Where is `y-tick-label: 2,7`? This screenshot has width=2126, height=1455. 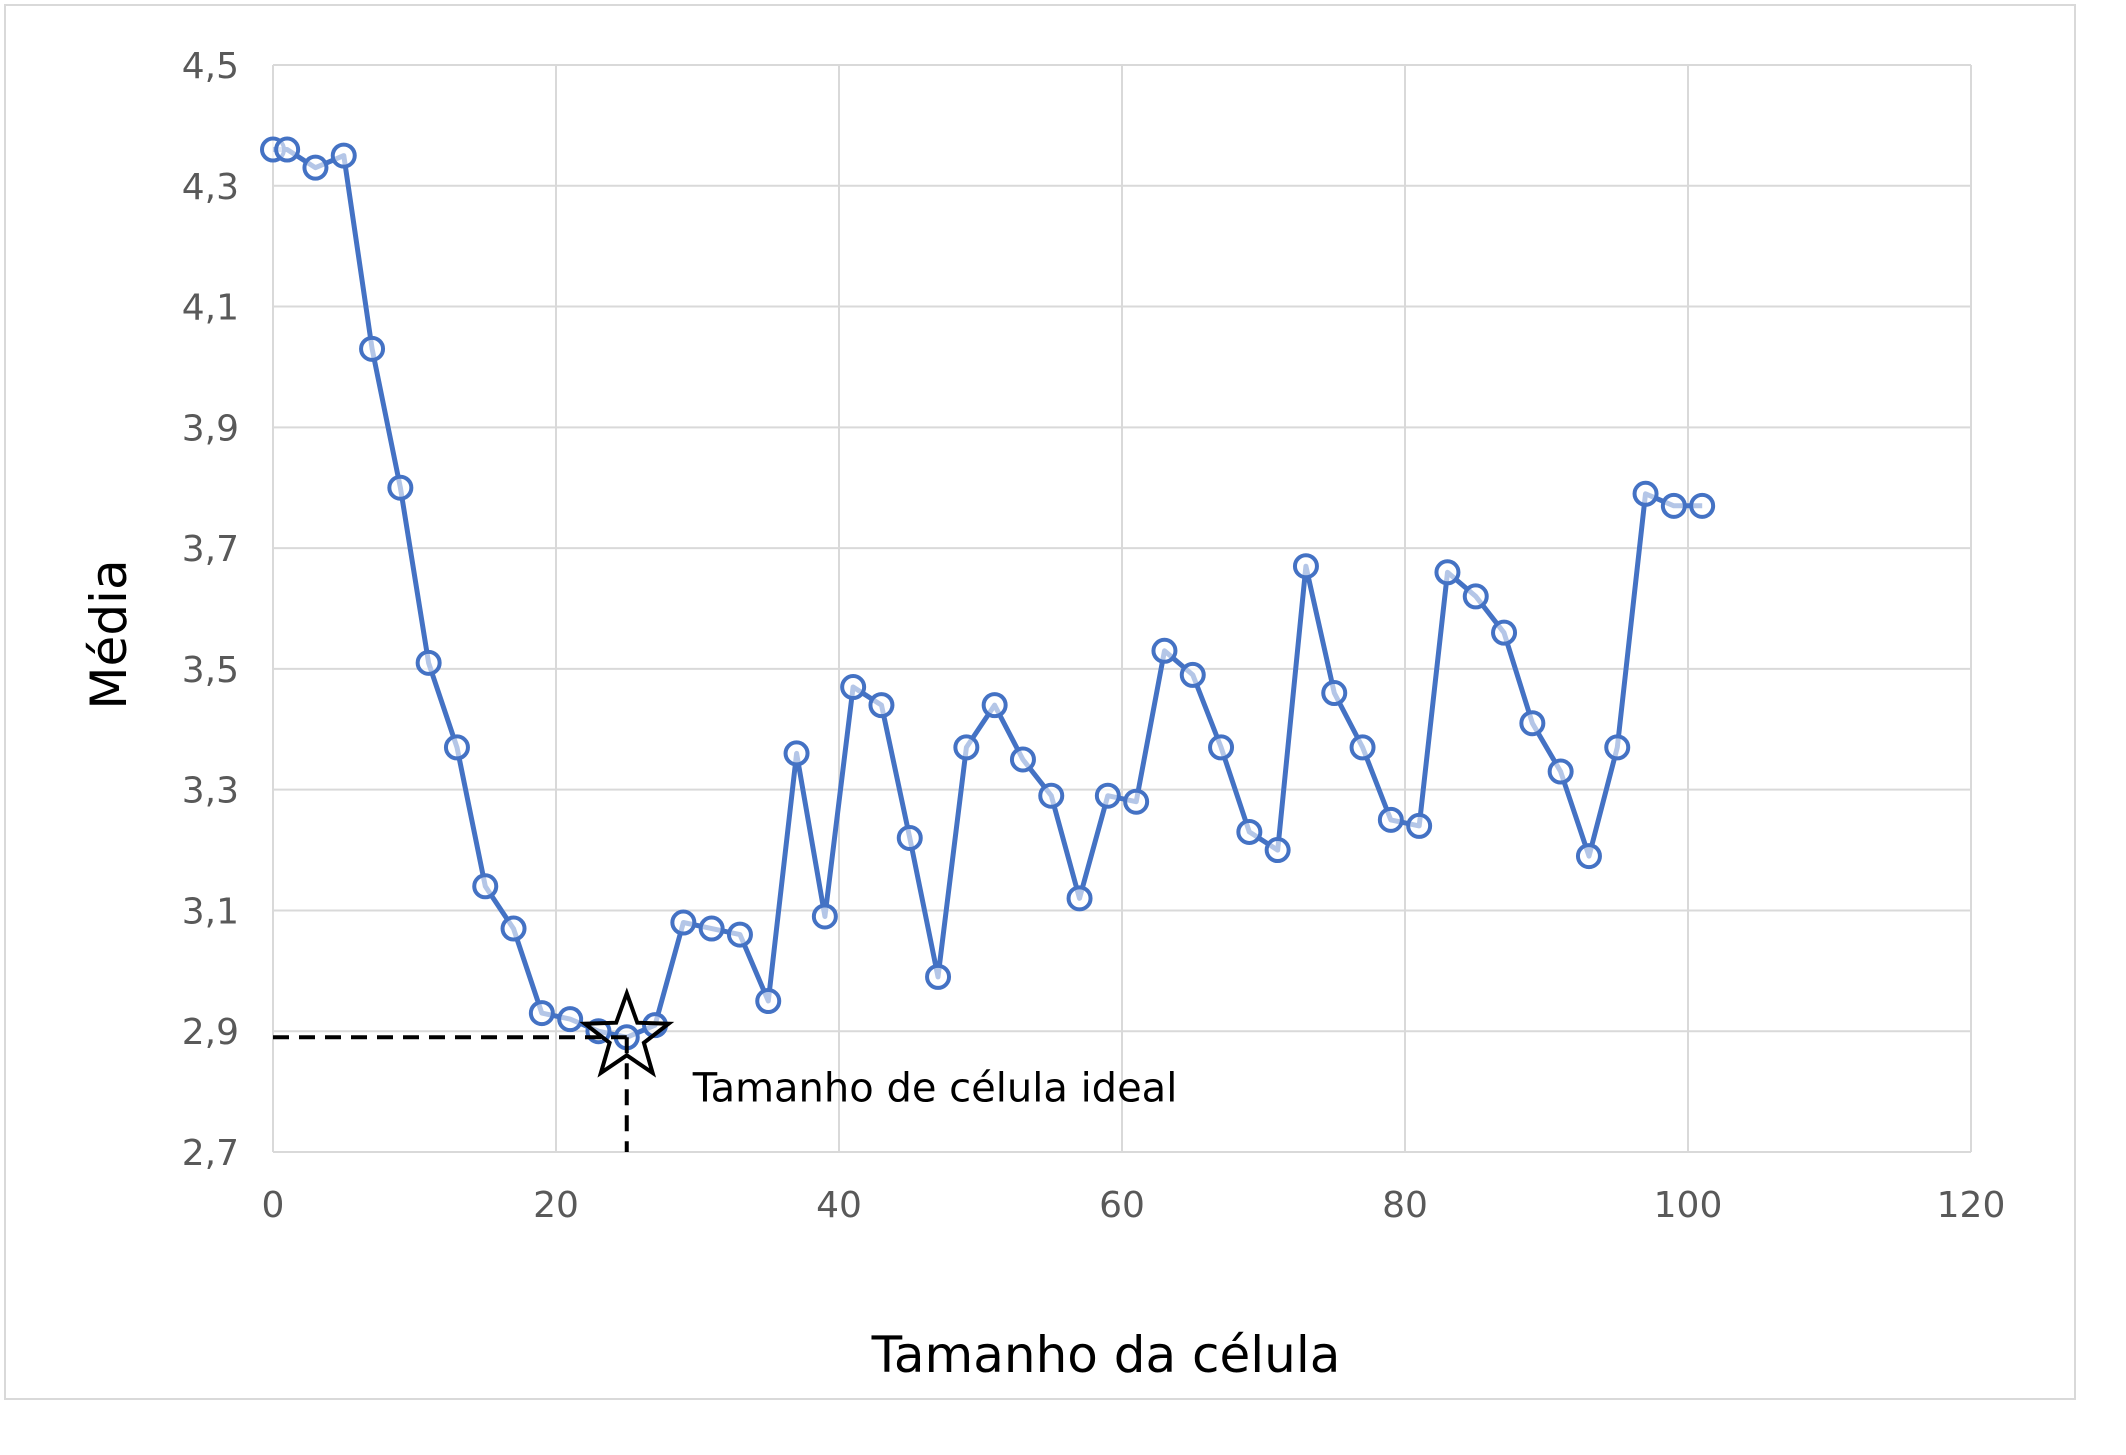
y-tick-label: 2,7 is located at coordinates (210, 1153).